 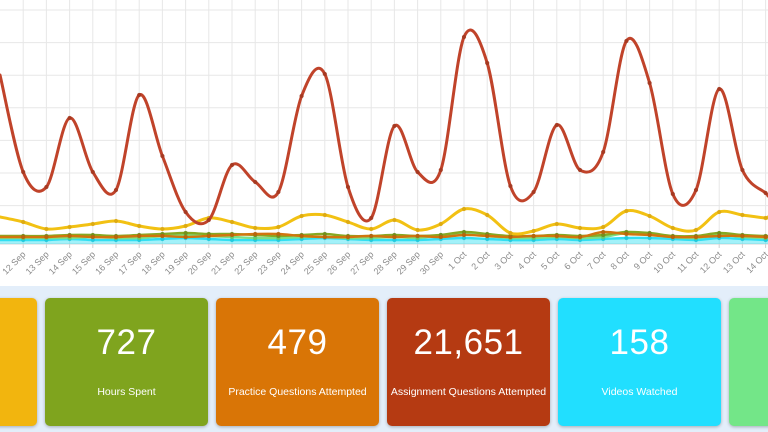 I want to click on stat-value: 158, so click(x=639, y=342).